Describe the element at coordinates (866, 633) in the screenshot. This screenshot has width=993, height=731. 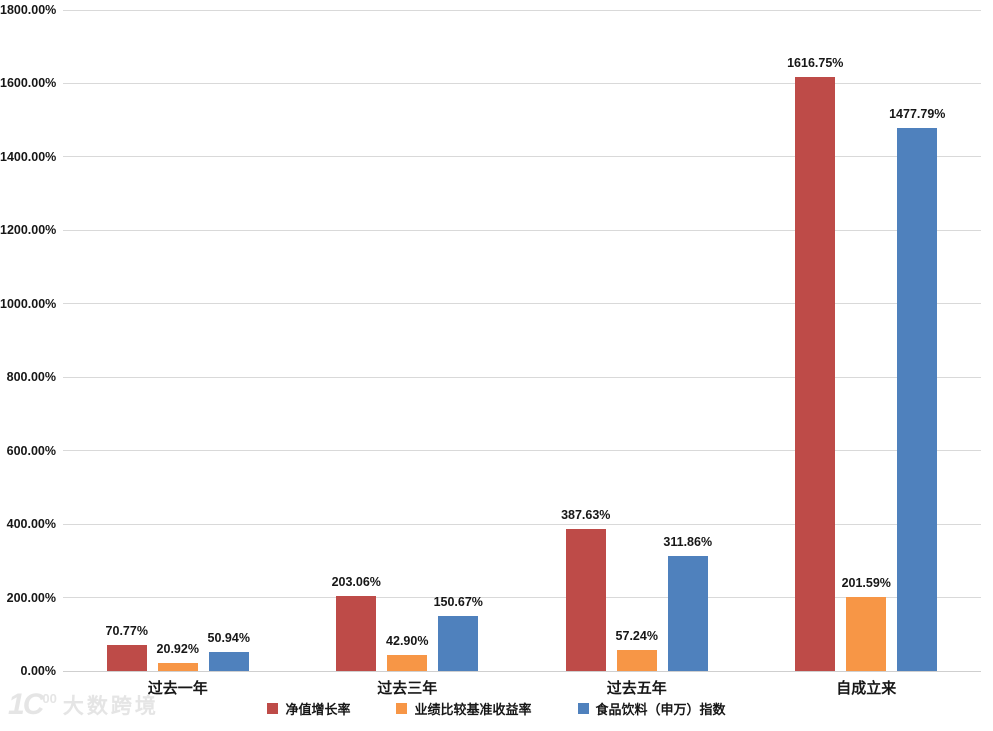
I see `bar-series2-cat4` at that location.